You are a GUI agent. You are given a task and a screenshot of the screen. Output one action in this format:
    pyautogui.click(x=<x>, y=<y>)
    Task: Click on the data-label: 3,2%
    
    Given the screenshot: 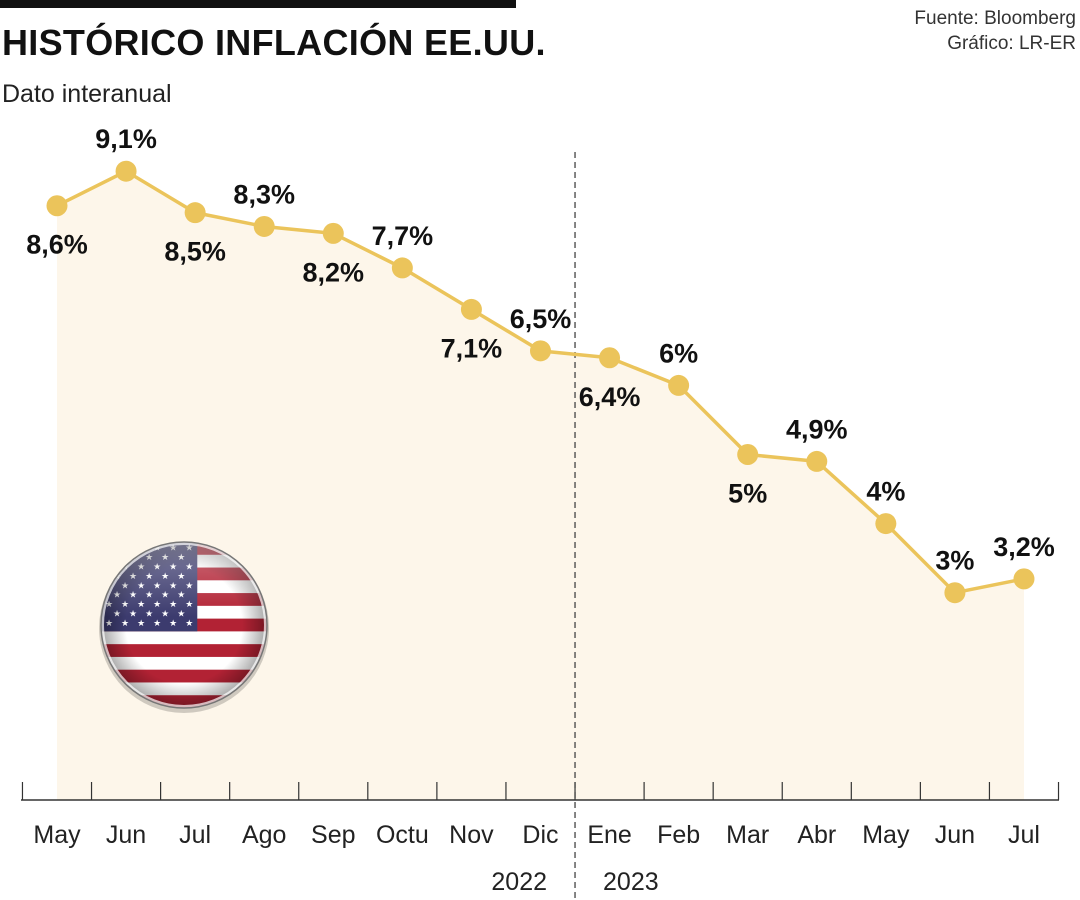 What is the action you would take?
    pyautogui.click(x=1024, y=547)
    